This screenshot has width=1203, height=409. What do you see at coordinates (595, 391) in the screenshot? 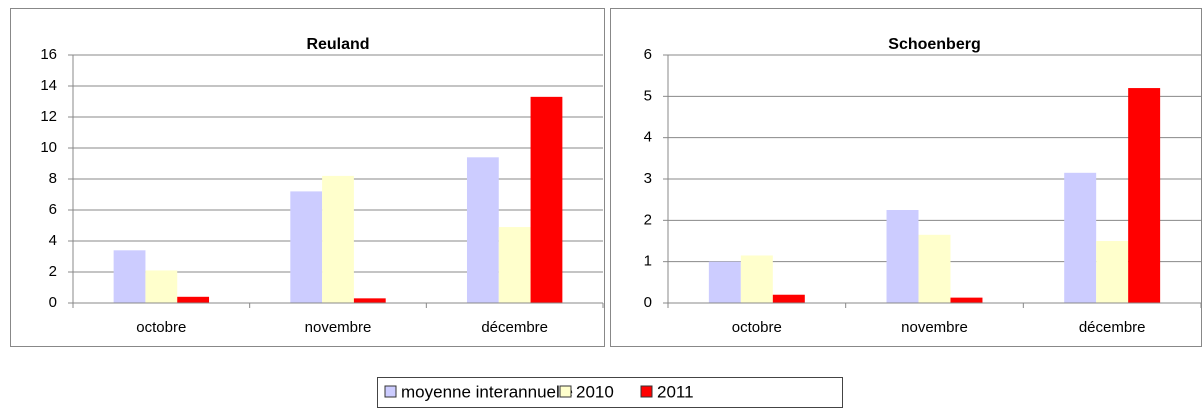
I see `legend-label: 2010` at bounding box center [595, 391].